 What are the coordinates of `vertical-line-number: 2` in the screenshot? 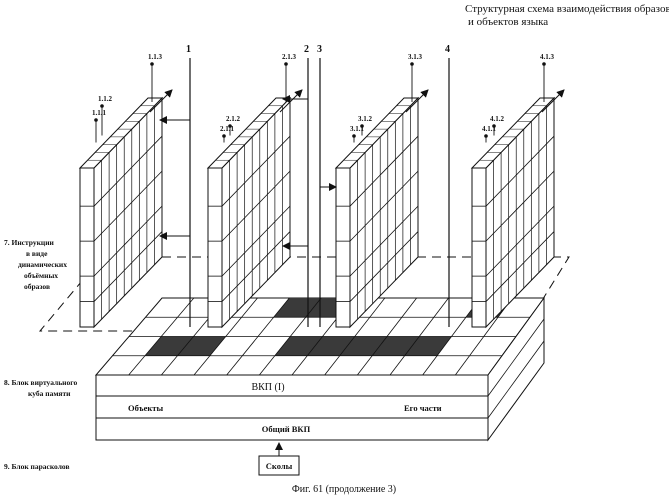 It's located at (306, 49).